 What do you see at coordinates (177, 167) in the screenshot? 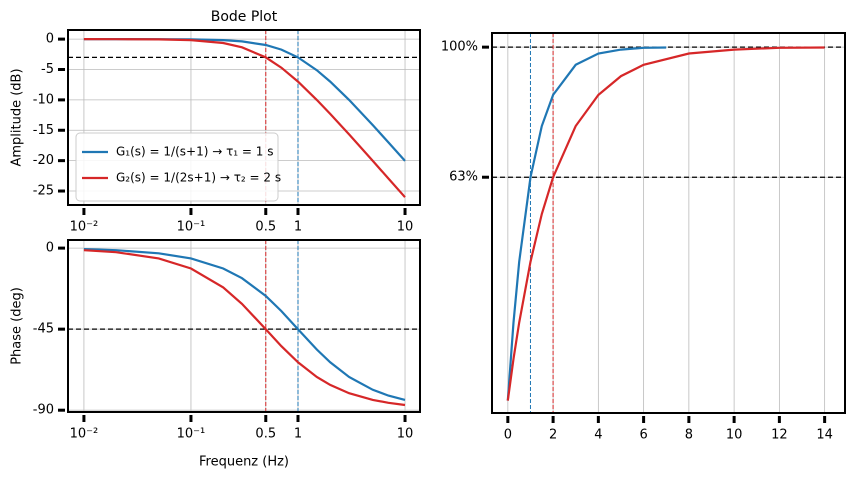
I see `legend-box` at bounding box center [177, 167].